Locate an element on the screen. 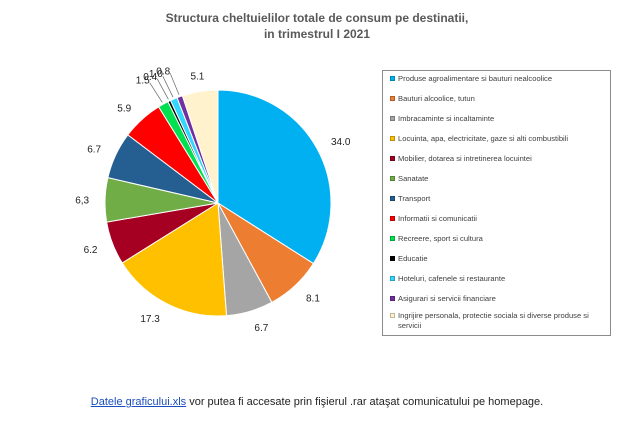 The height and width of the screenshot is (421, 634). data-label-informatii-si-comunicatii: 5.9 is located at coordinates (124, 109).